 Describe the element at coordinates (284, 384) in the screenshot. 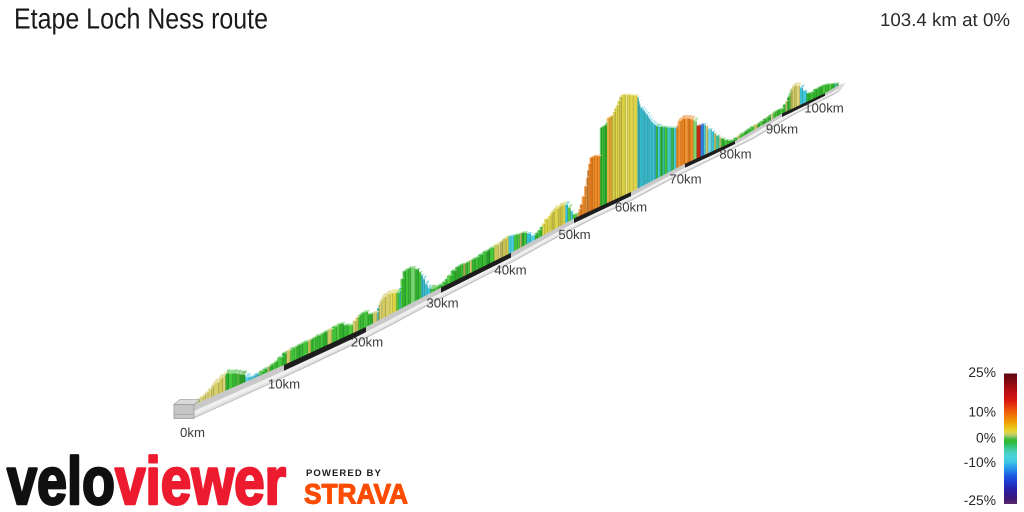

I see `svg-text: 10km` at that location.